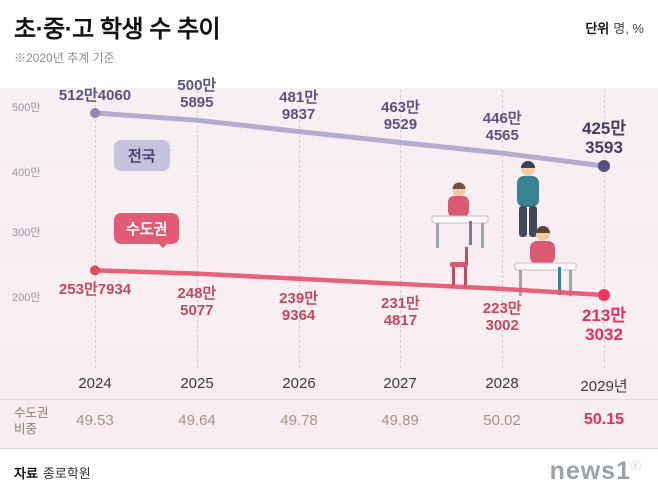 The image size is (658, 497). Describe the element at coordinates (299, 420) in the screenshot. I see `table-cell: 49.78` at that location.